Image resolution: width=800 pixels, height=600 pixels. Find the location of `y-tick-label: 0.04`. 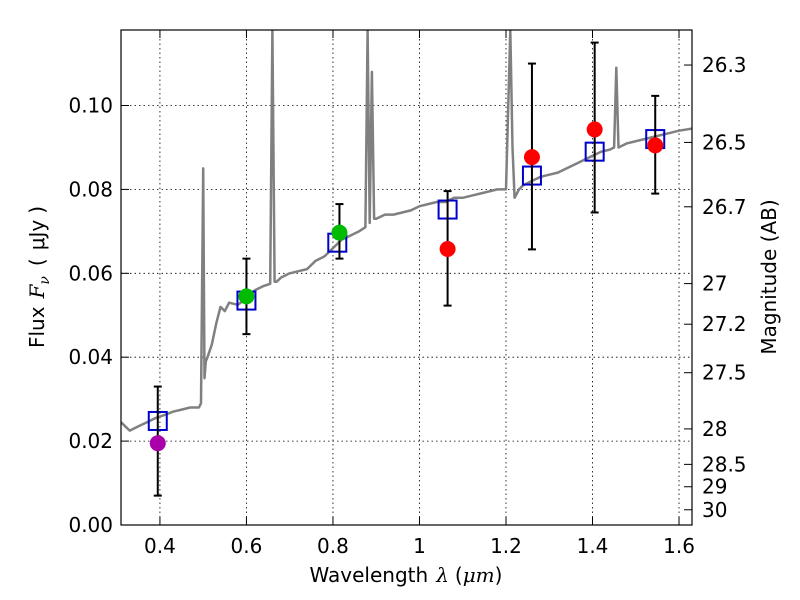

y-tick-label: 0.04 is located at coordinates (90, 357).